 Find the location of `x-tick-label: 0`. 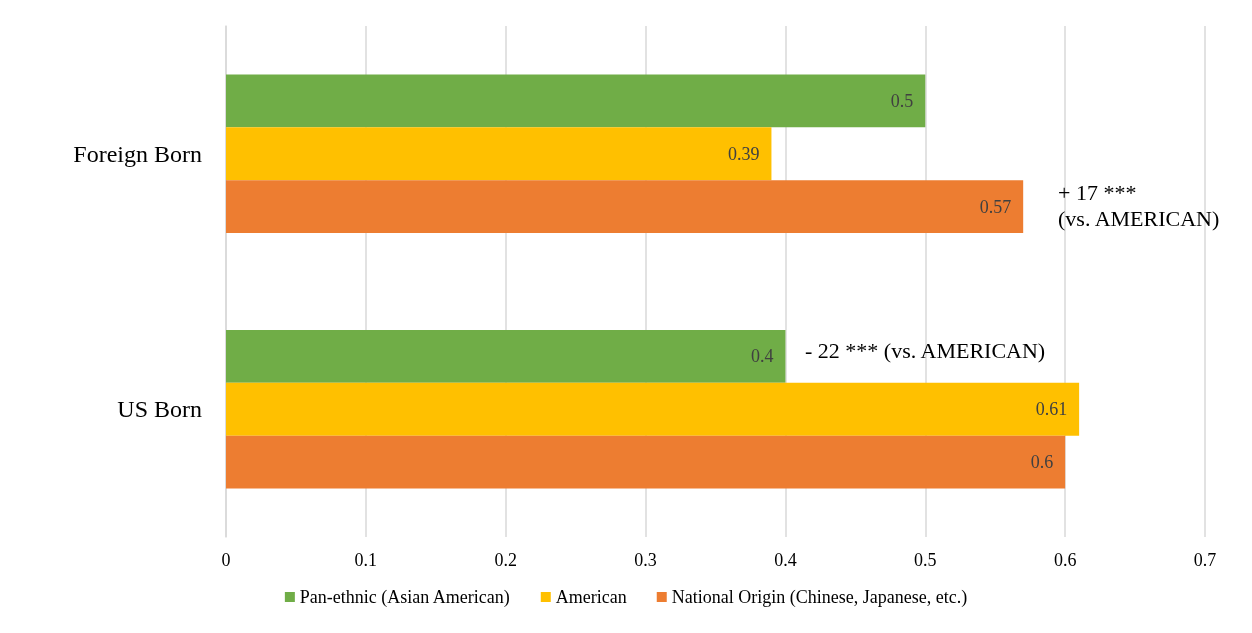

x-tick-label: 0 is located at coordinates (226, 560).